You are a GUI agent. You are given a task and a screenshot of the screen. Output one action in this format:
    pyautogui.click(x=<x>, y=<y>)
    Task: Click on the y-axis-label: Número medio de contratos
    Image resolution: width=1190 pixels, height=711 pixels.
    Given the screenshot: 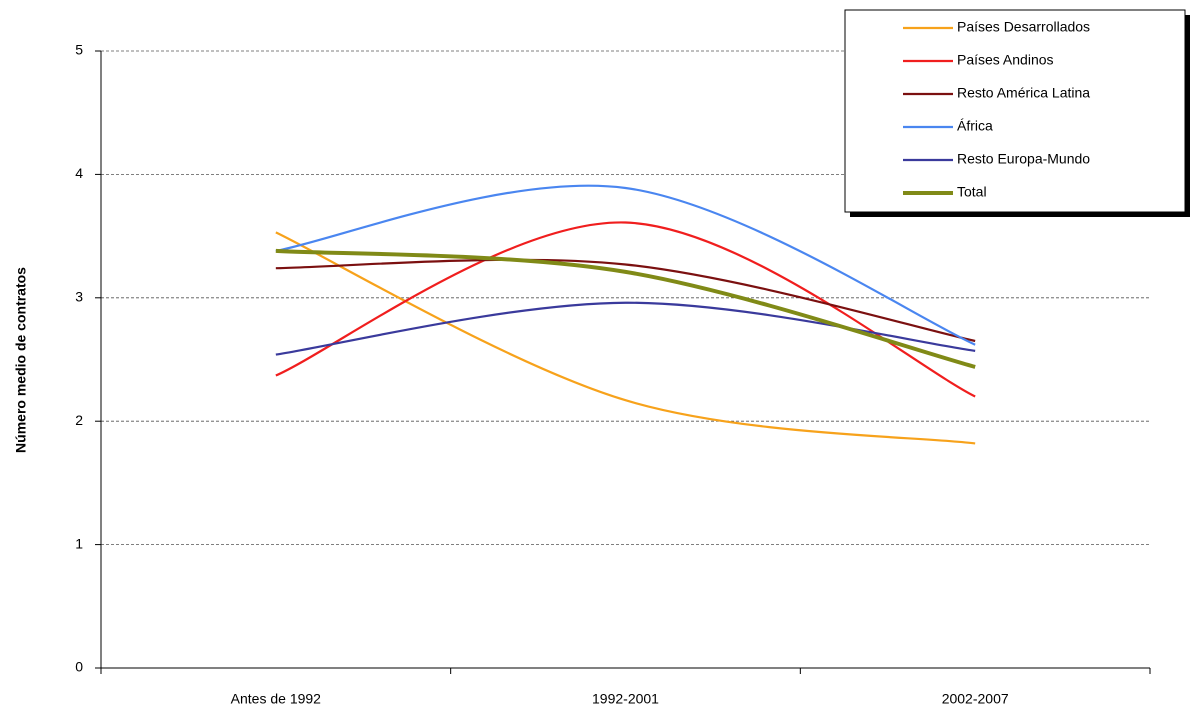 What is the action you would take?
    pyautogui.click(x=21, y=360)
    